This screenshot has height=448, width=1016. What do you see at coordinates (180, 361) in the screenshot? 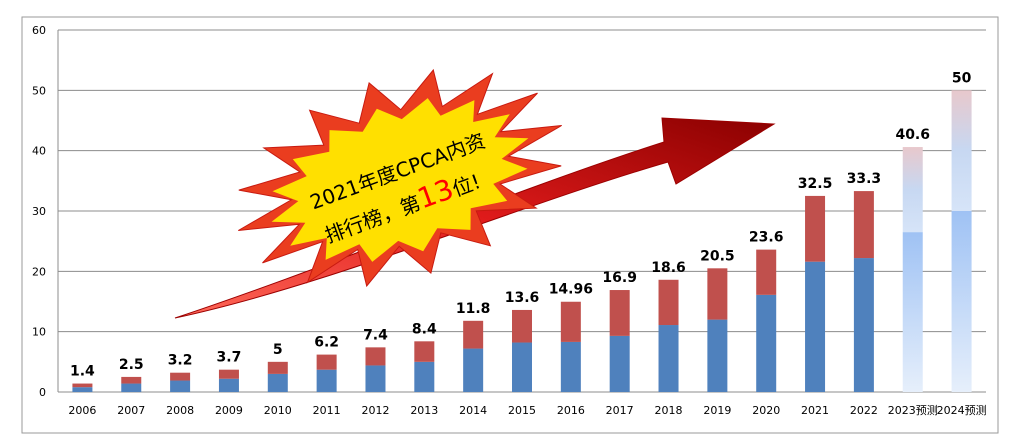
I see `bar-value-label: 3.2` at bounding box center [180, 361].